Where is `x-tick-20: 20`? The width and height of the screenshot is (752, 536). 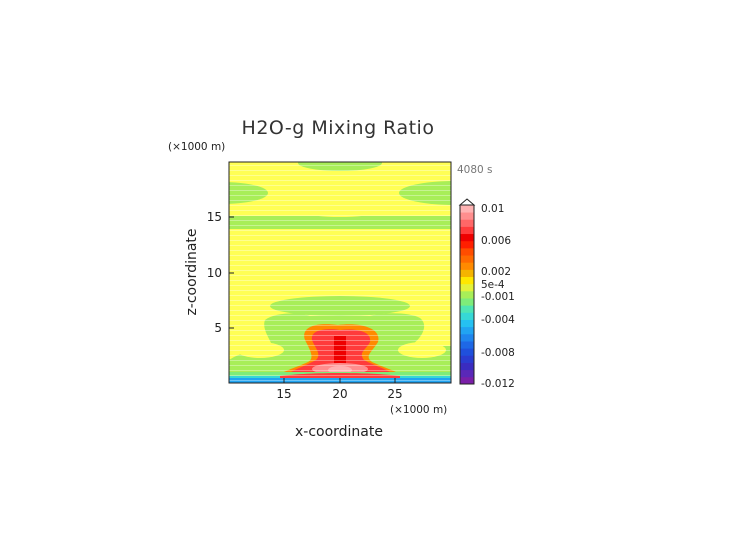
x-tick-20: 20 is located at coordinates (339, 394).